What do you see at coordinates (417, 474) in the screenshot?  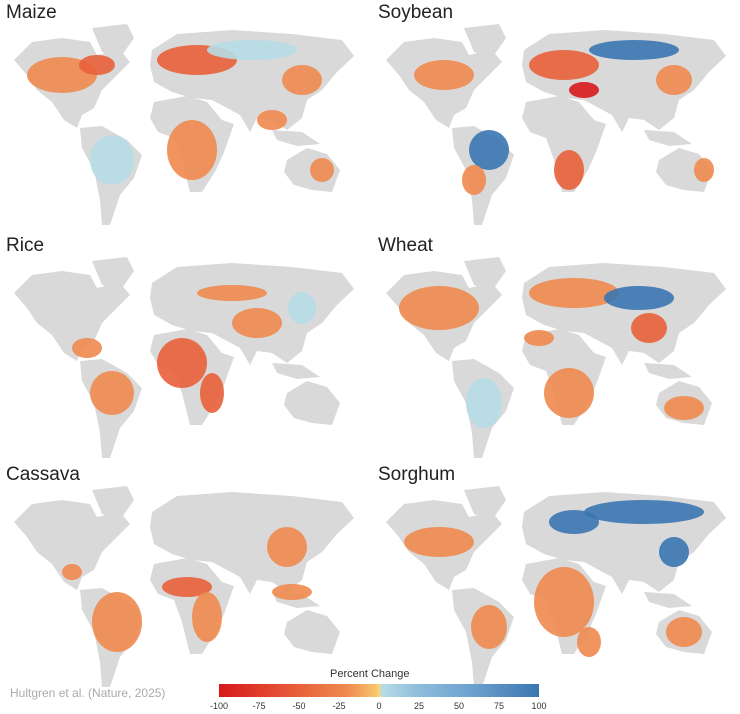 I see `panel-title: Sorghum` at bounding box center [417, 474].